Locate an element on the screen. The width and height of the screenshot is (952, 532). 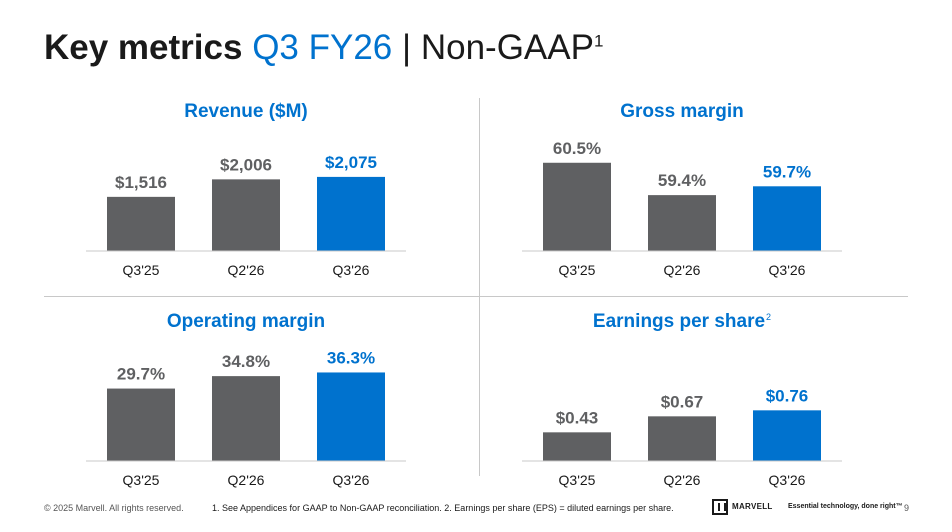
footer-tagline: Essential technology, done right™ is located at coordinates (845, 506).